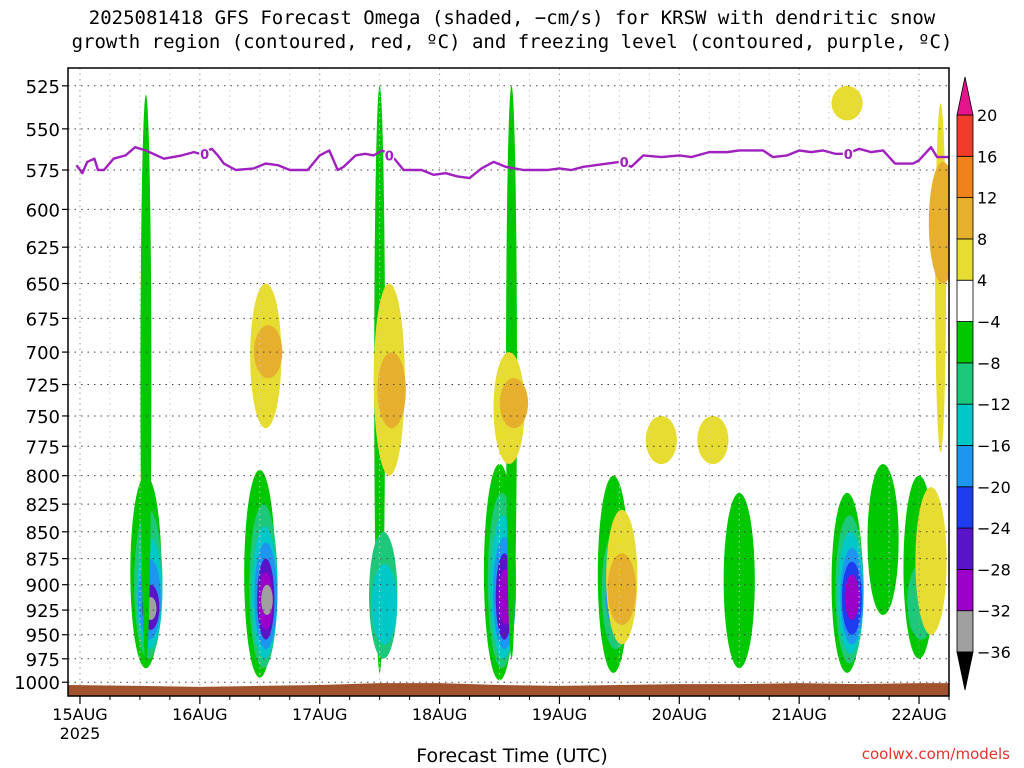 The height and width of the screenshot is (768, 1024). Describe the element at coordinates (512, 756) in the screenshot. I see `x-axis-label: Forecast Time (UTC)` at that location.